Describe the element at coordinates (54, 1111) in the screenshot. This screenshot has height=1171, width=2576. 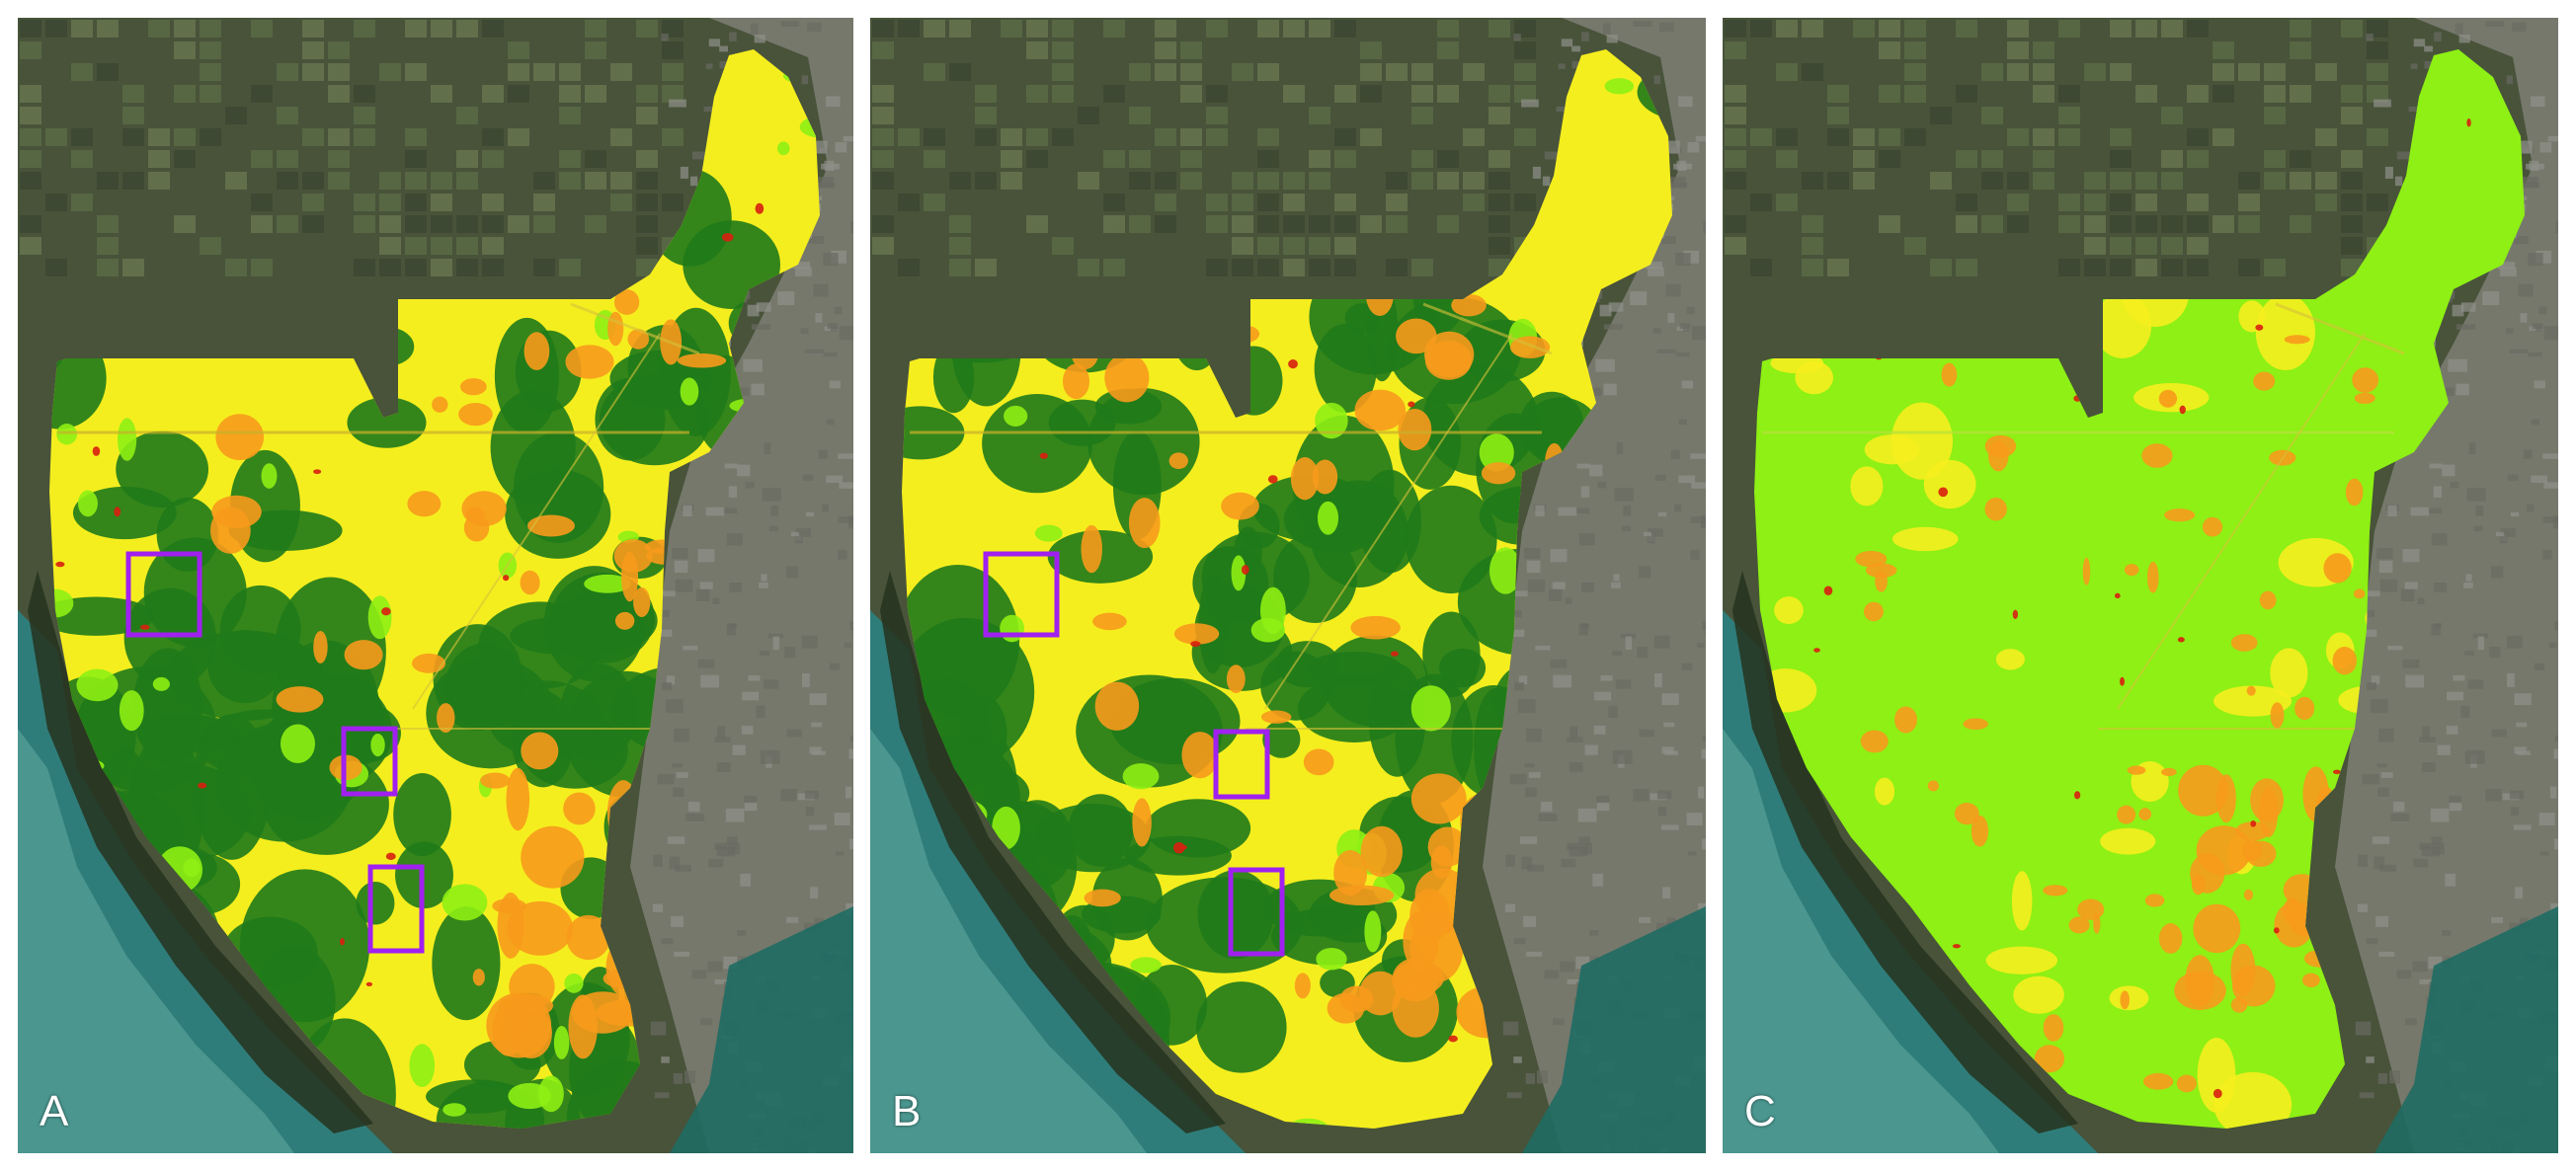
I see `panel-label-a: A` at that location.